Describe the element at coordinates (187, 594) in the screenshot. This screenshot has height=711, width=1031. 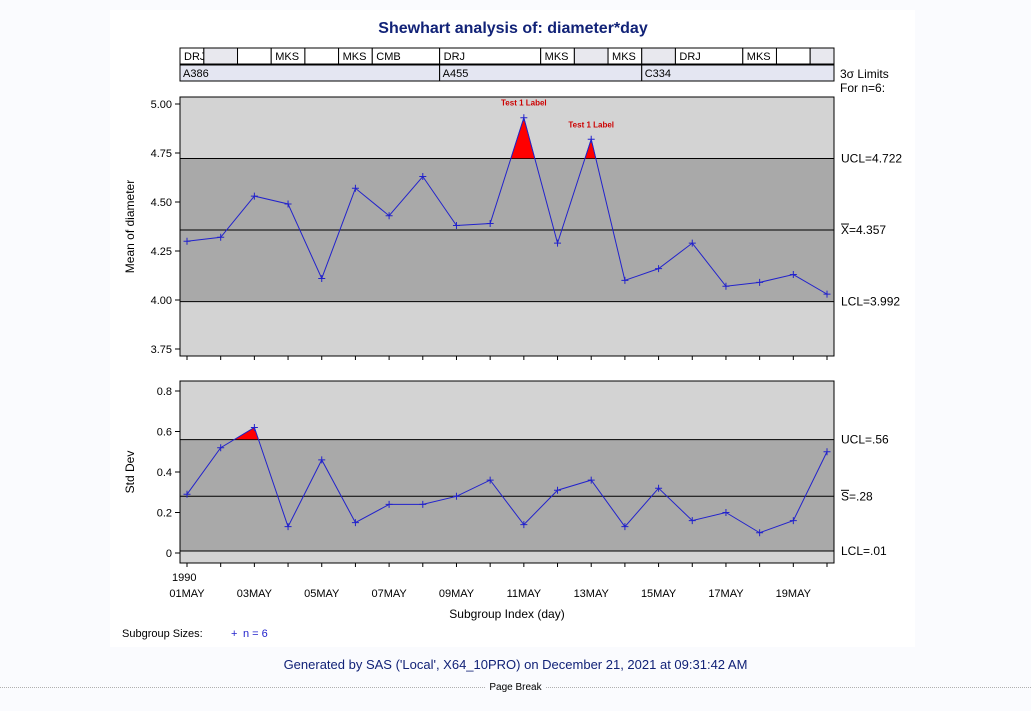
I see `x-tick-label: 01MAY` at that location.